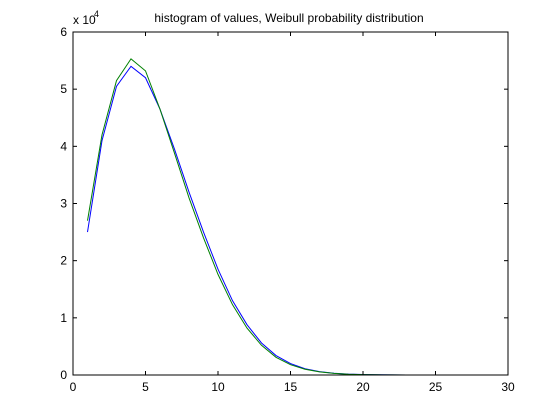 The image size is (560, 420). I want to click on y-axis-multiplier-exponent: 4, so click(96, 14).